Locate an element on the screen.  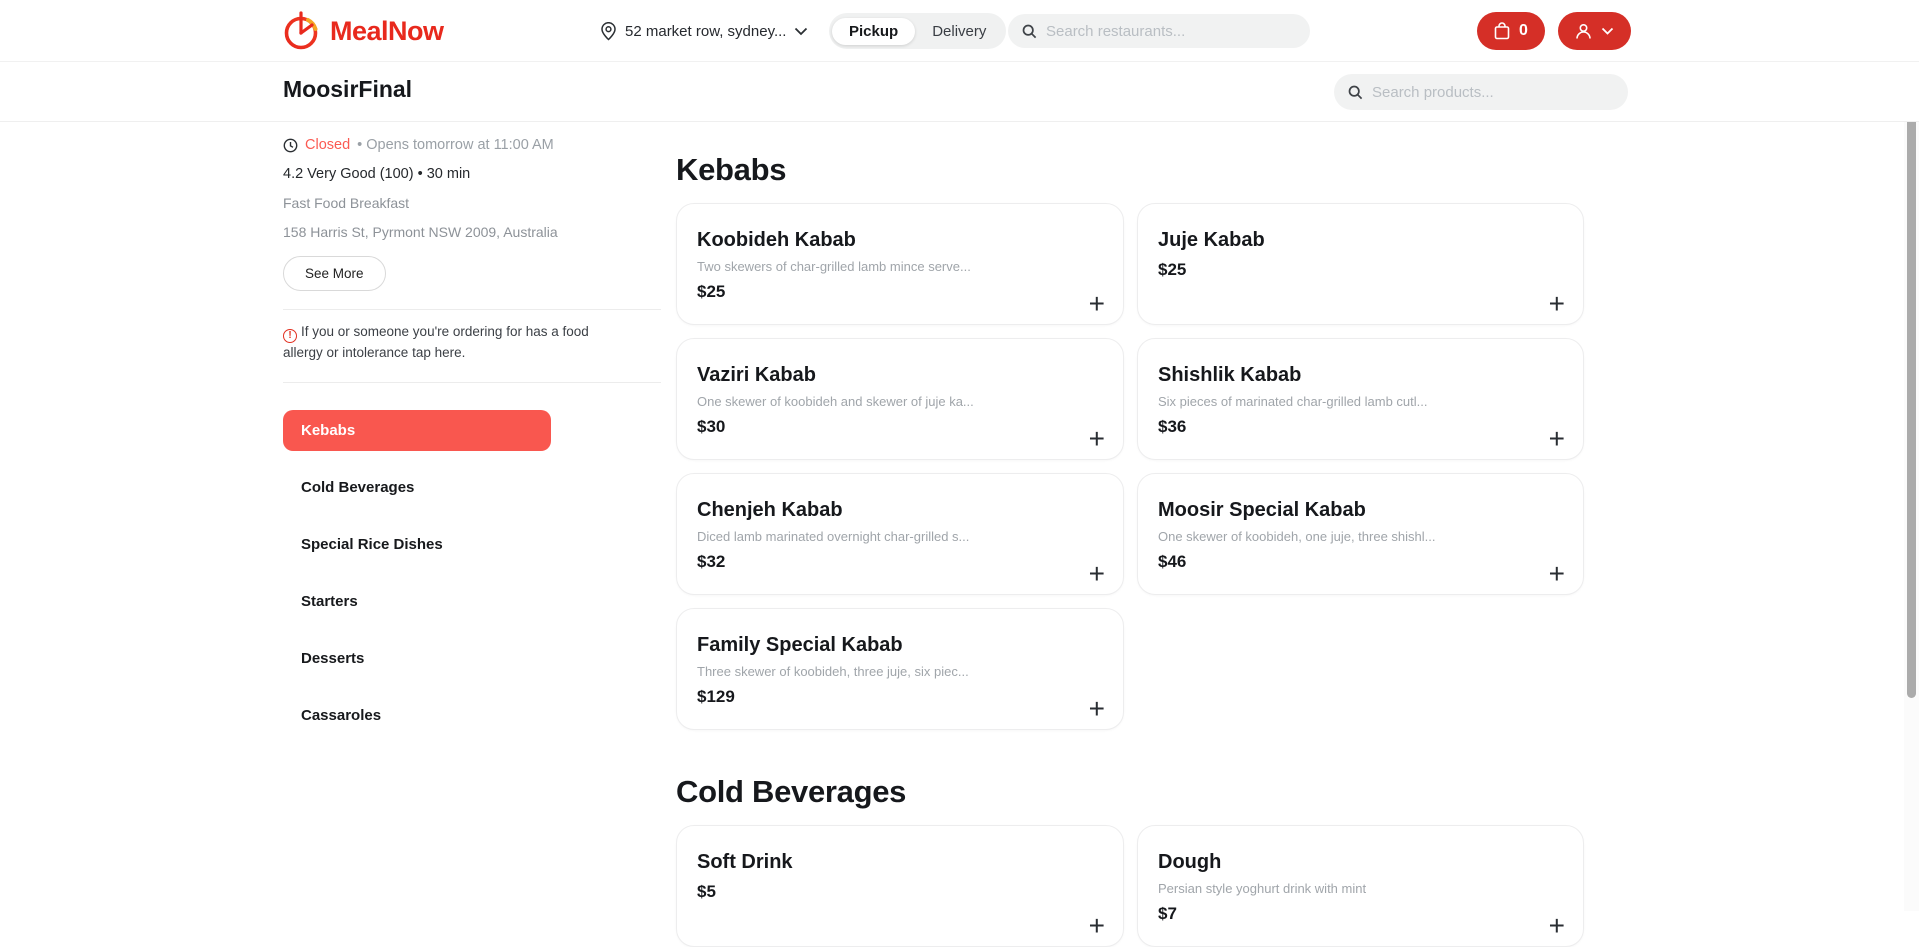
product-price: $46 is located at coordinates (1172, 561).